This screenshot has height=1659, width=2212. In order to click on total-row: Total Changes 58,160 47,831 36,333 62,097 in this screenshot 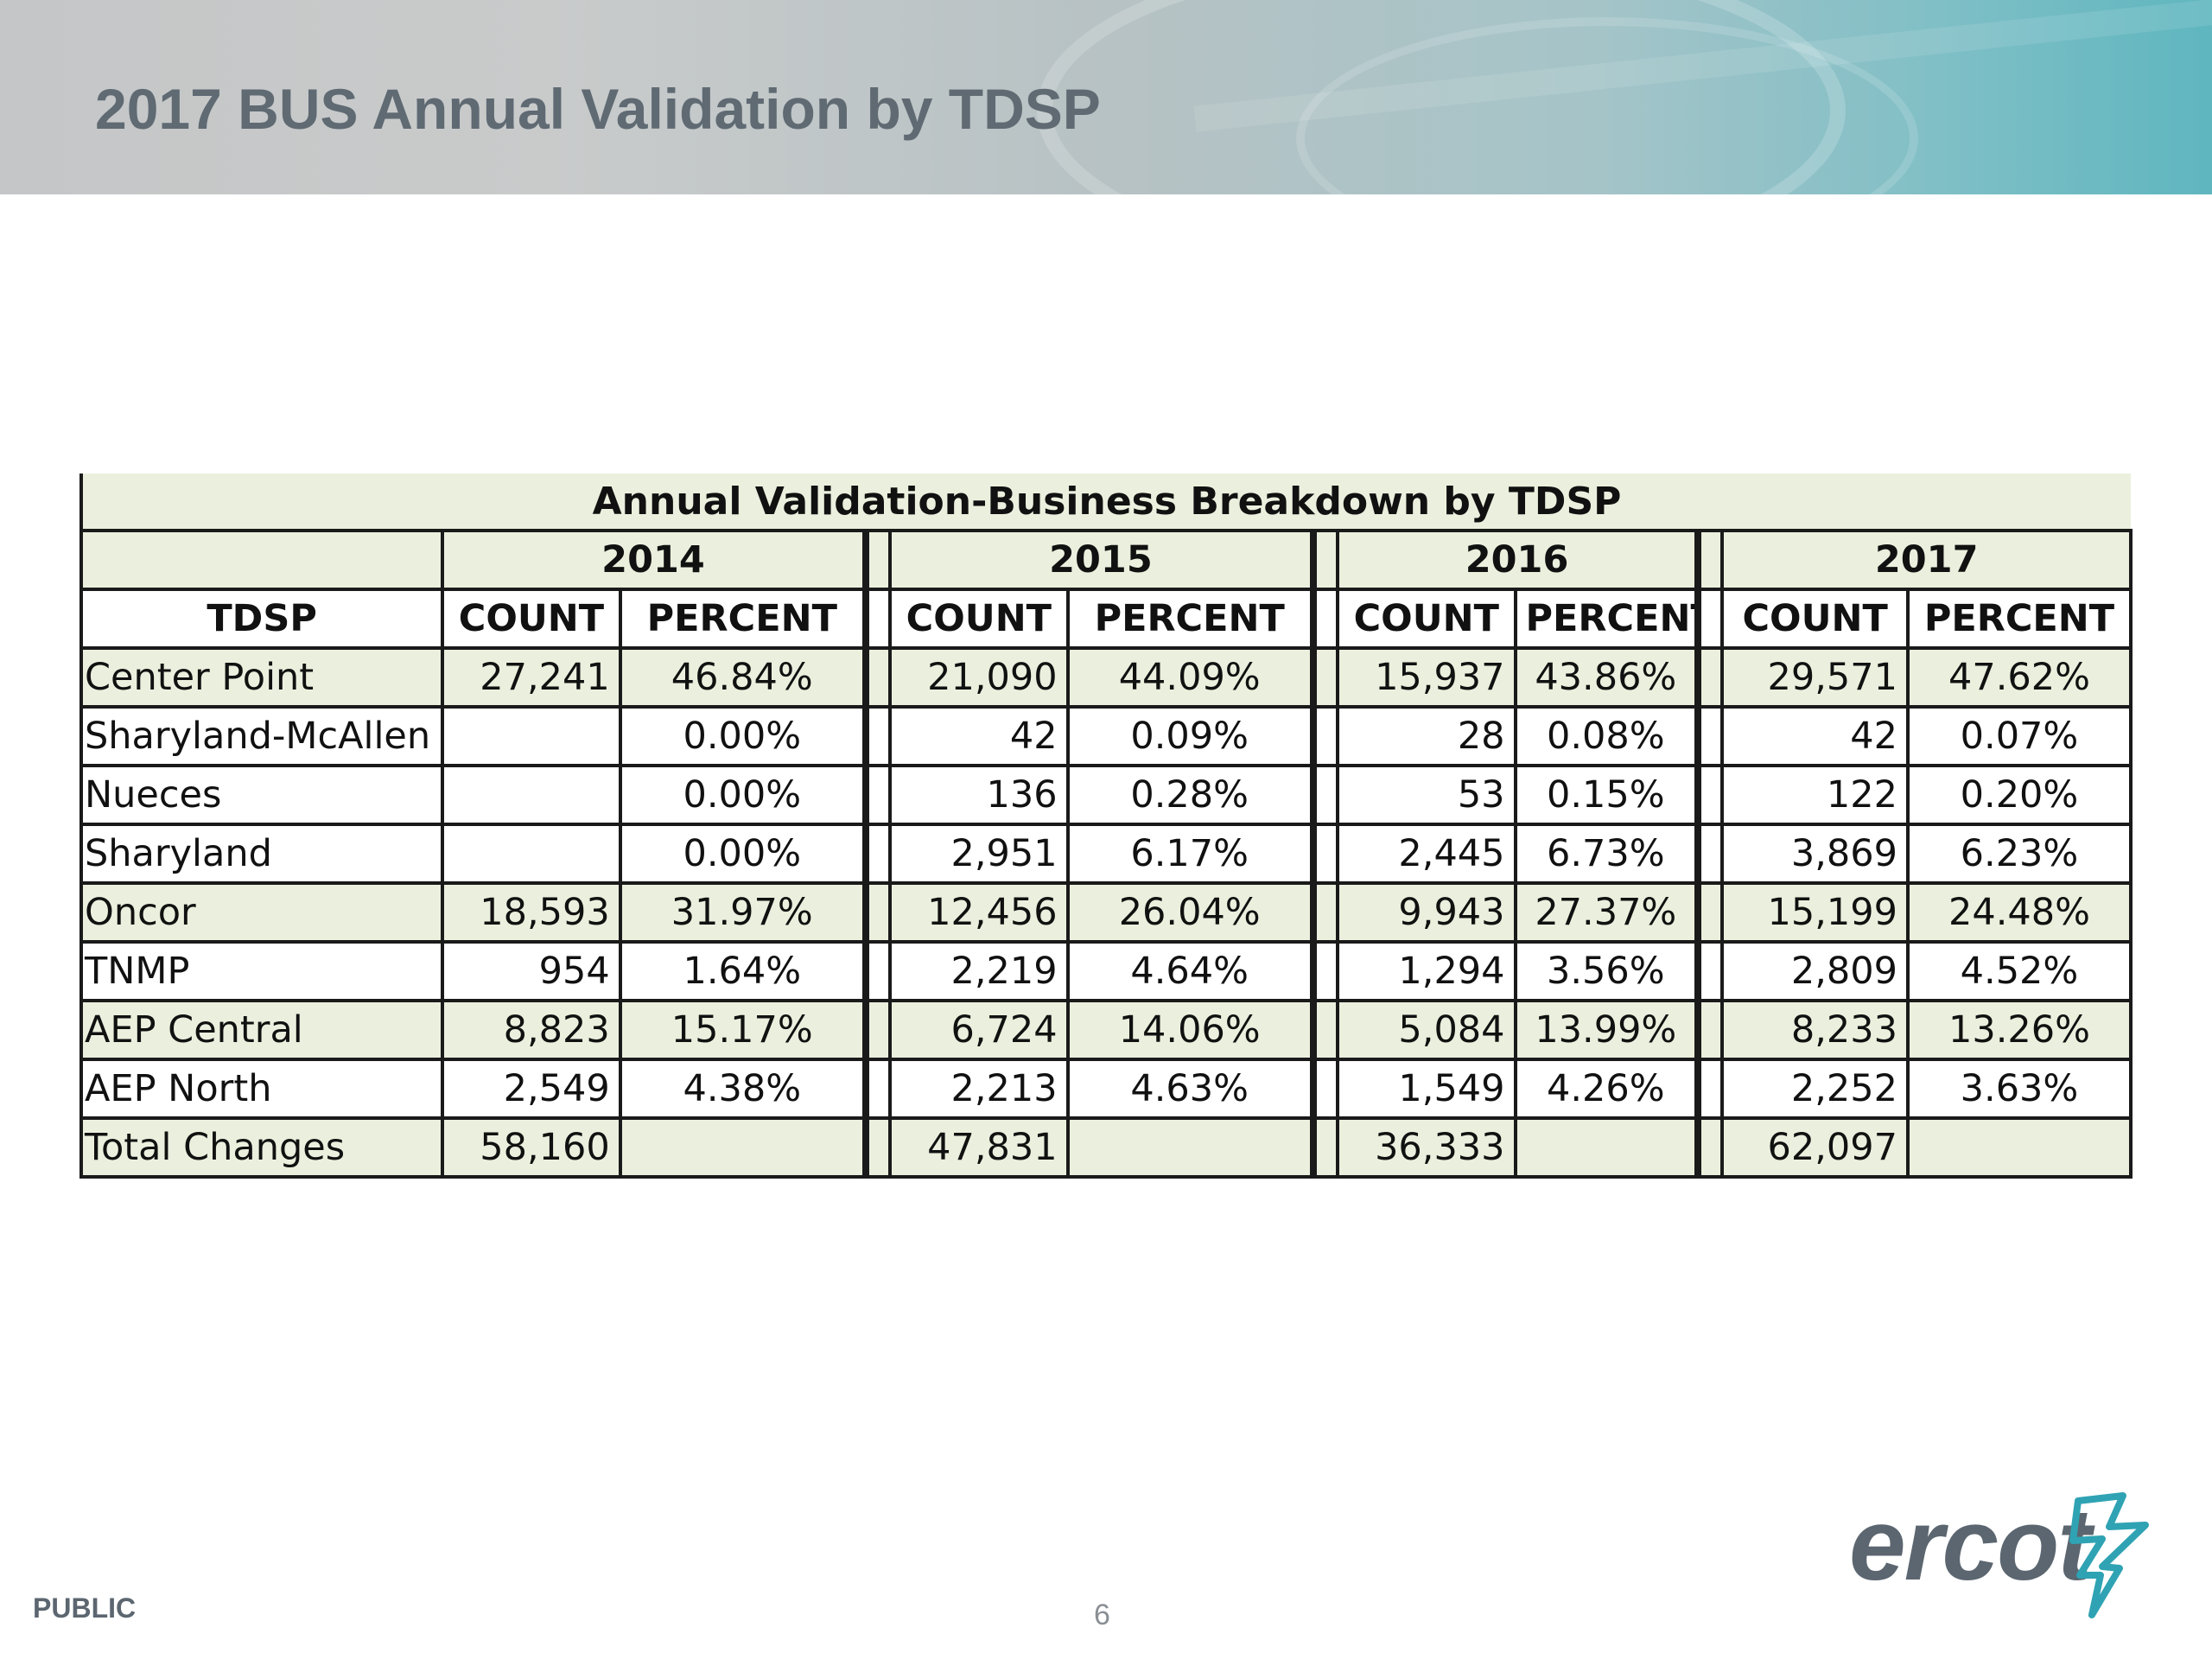, I will do `click(1106, 1147)`.